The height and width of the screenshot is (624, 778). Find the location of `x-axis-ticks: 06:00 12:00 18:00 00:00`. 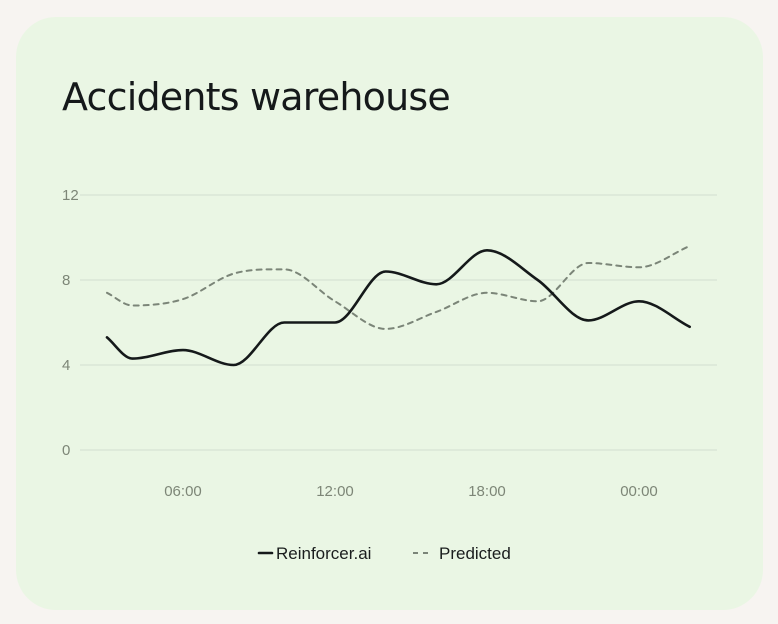

x-axis-ticks: 06:00 12:00 18:00 00:00 is located at coordinates (411, 491).